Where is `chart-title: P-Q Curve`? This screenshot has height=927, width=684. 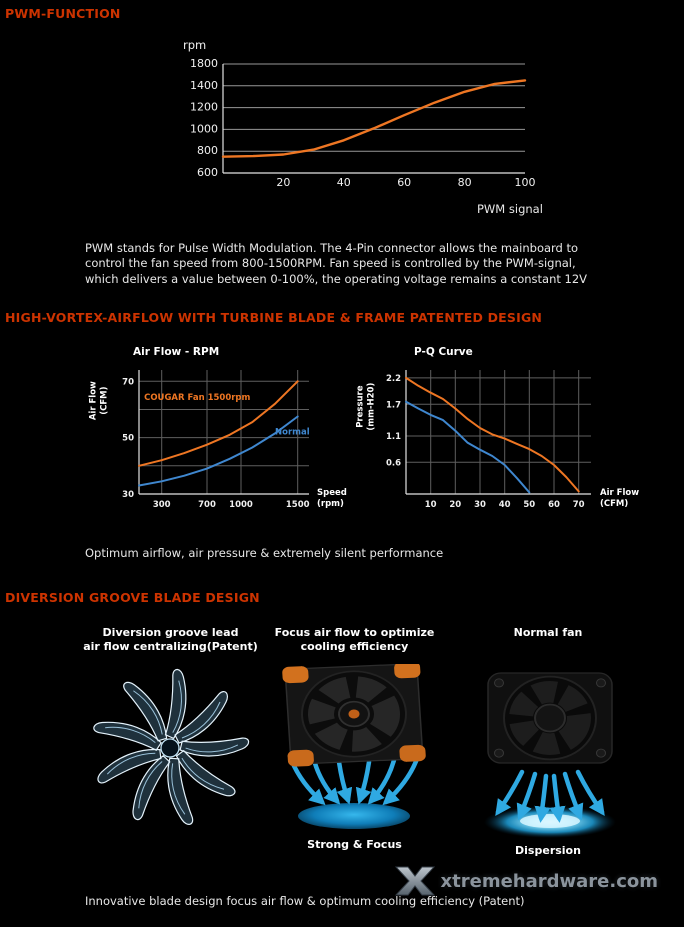 chart-title: P-Q Curve is located at coordinates (443, 352).